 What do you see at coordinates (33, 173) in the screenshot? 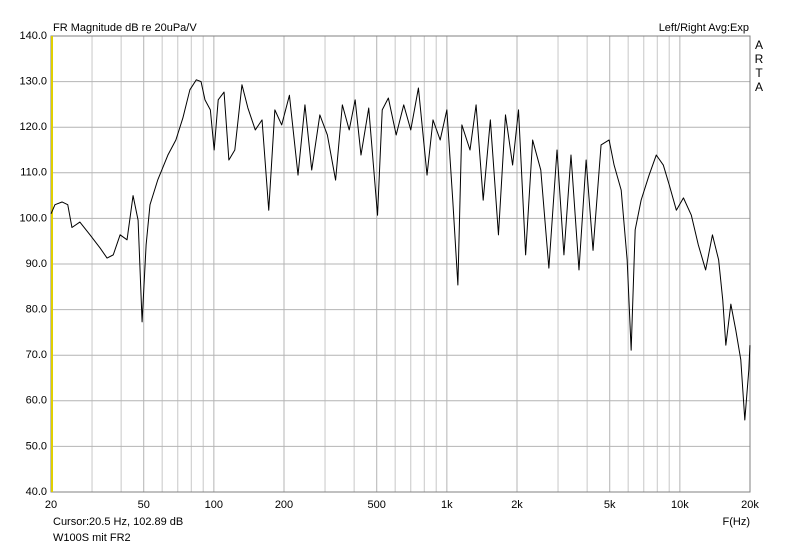
I see `y-tick-label: 110.0` at bounding box center [33, 173].